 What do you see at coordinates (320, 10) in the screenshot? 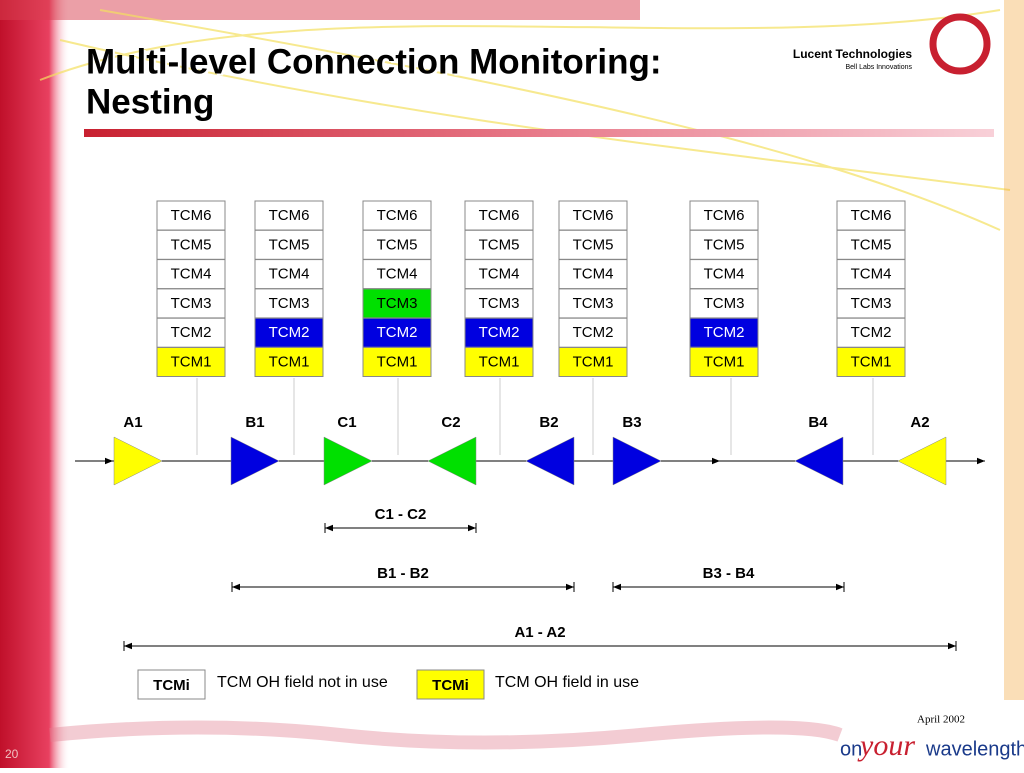
I see `top-band` at bounding box center [320, 10].